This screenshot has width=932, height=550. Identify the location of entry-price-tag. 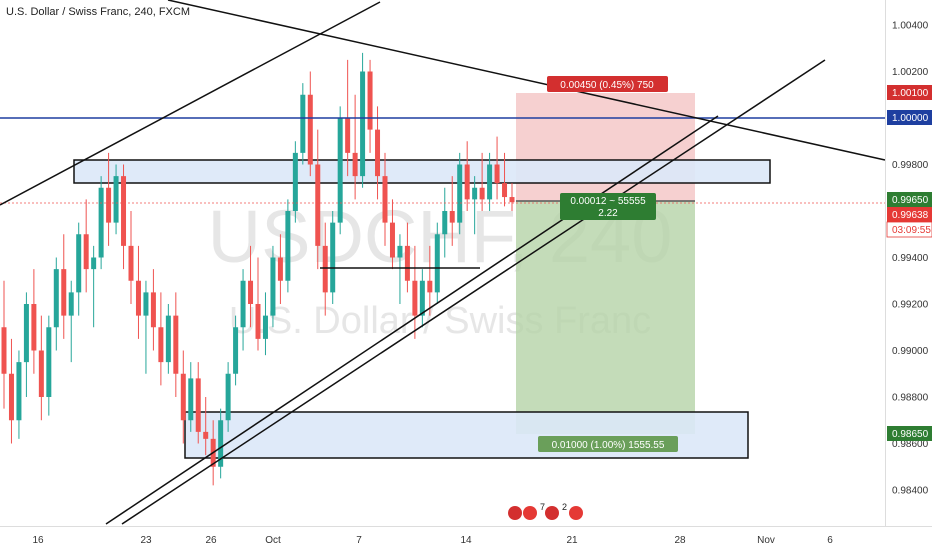
(909, 199).